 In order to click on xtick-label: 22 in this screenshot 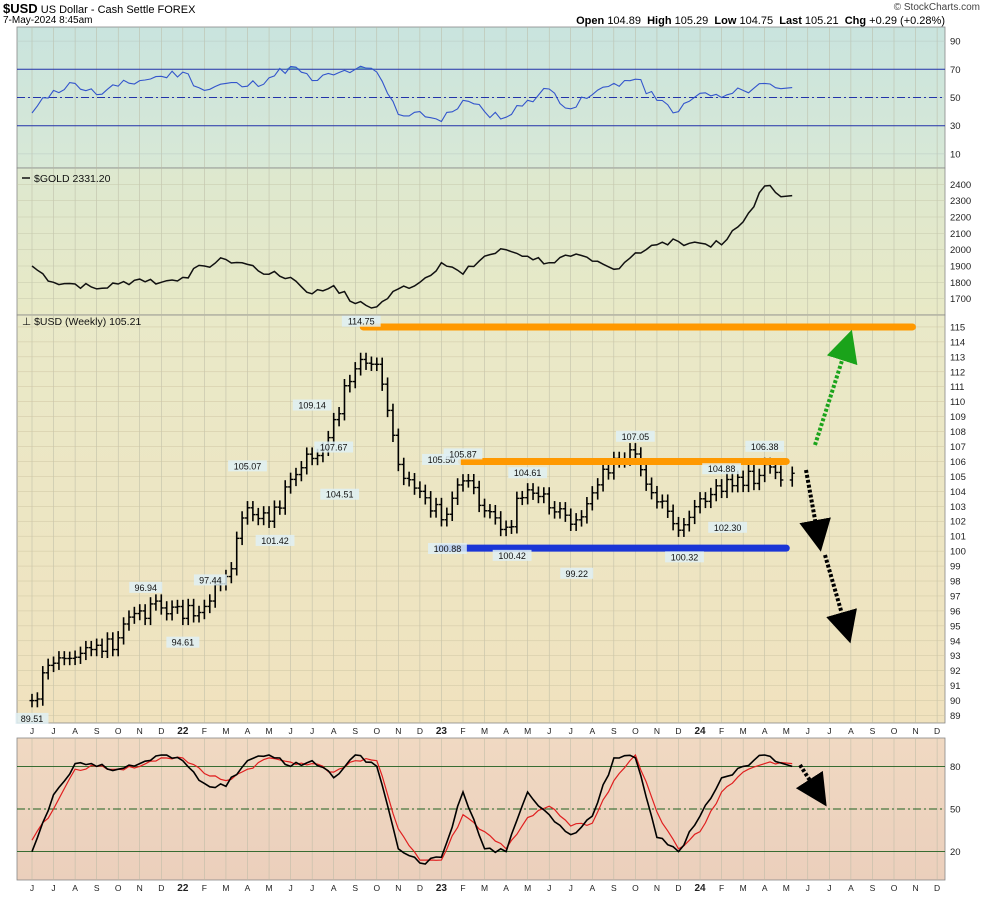, I will do `click(183, 731)`.